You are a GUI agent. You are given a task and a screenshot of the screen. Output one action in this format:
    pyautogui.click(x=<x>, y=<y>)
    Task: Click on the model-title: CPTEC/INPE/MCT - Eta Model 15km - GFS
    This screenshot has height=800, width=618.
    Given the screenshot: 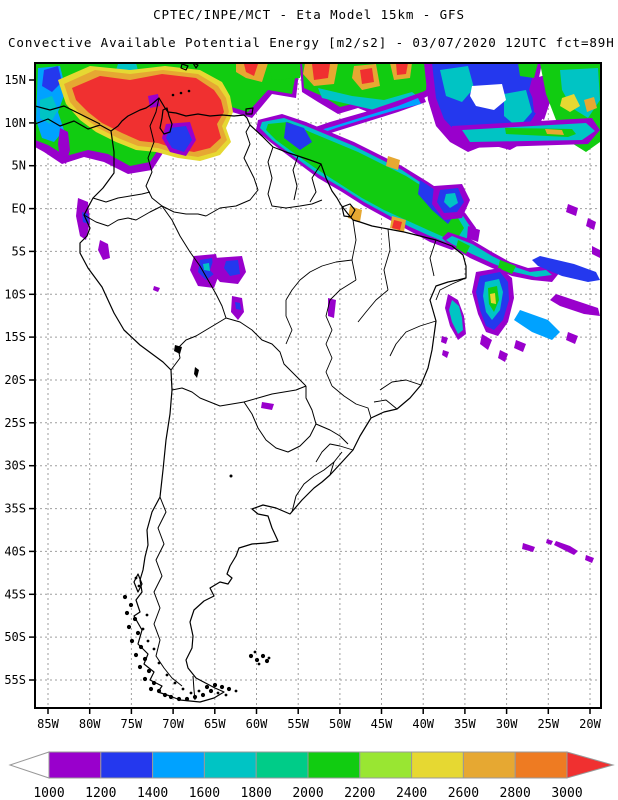 What is the action you would take?
    pyautogui.click(x=309, y=14)
    